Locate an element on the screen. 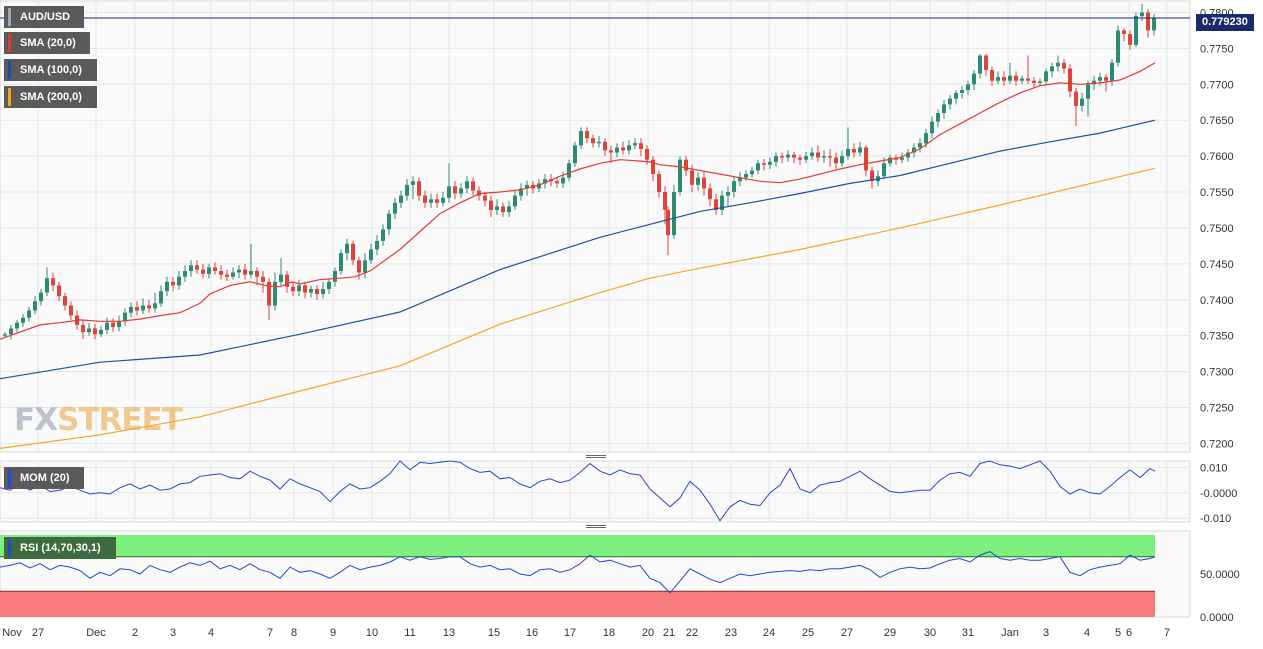 The height and width of the screenshot is (649, 1263). x-tick-label: 18 is located at coordinates (609, 633).